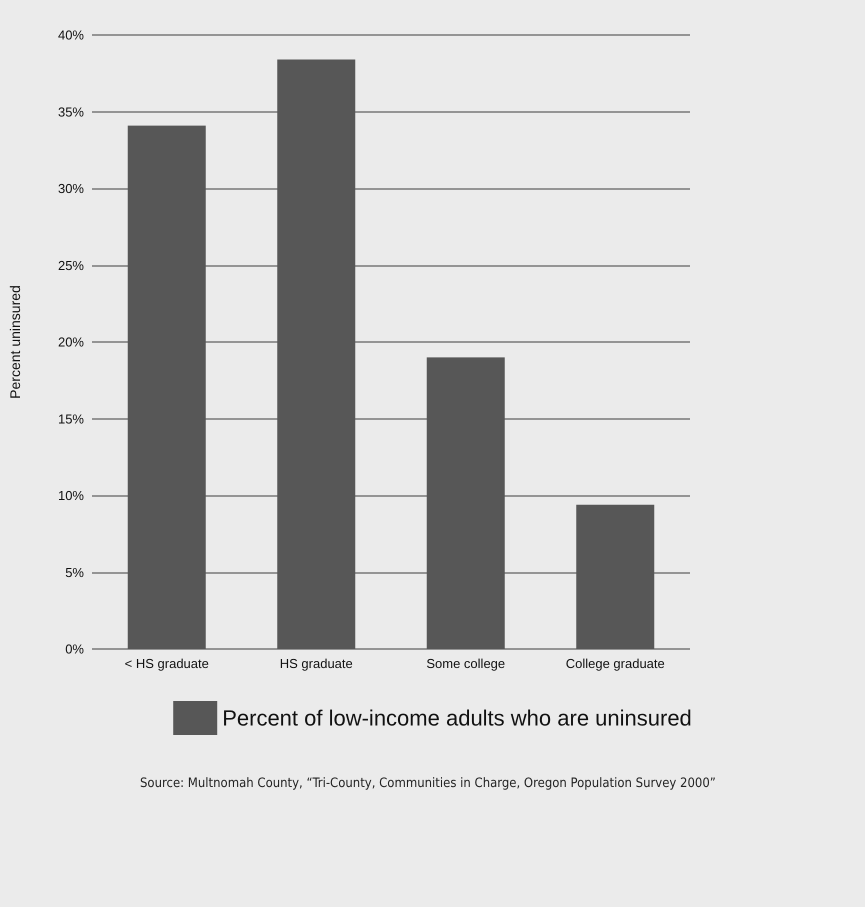 The width and height of the screenshot is (865, 907). Describe the element at coordinates (71, 112) in the screenshot. I see `y-tick-label: 35%` at that location.